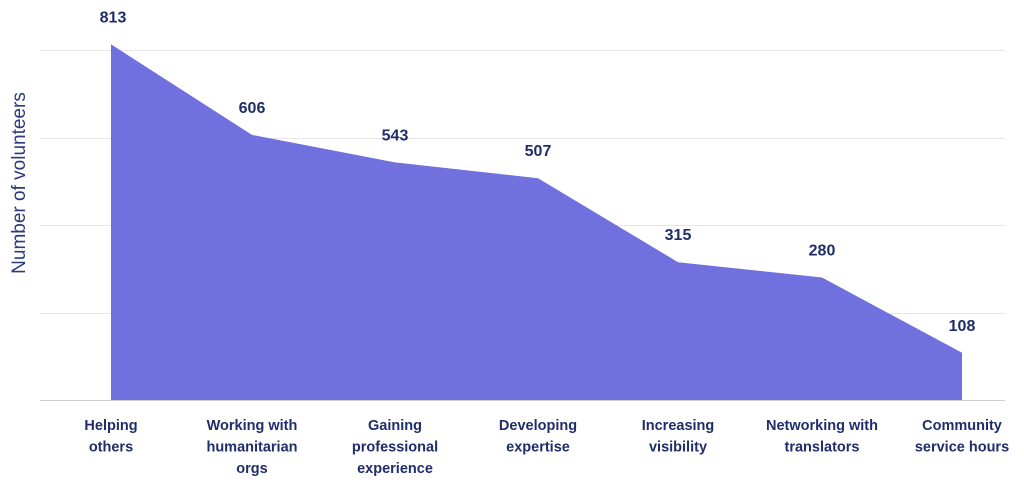 The height and width of the screenshot is (484, 1024). Describe the element at coordinates (822, 426) in the screenshot. I see `x-tick-label-line: Networking with` at that location.